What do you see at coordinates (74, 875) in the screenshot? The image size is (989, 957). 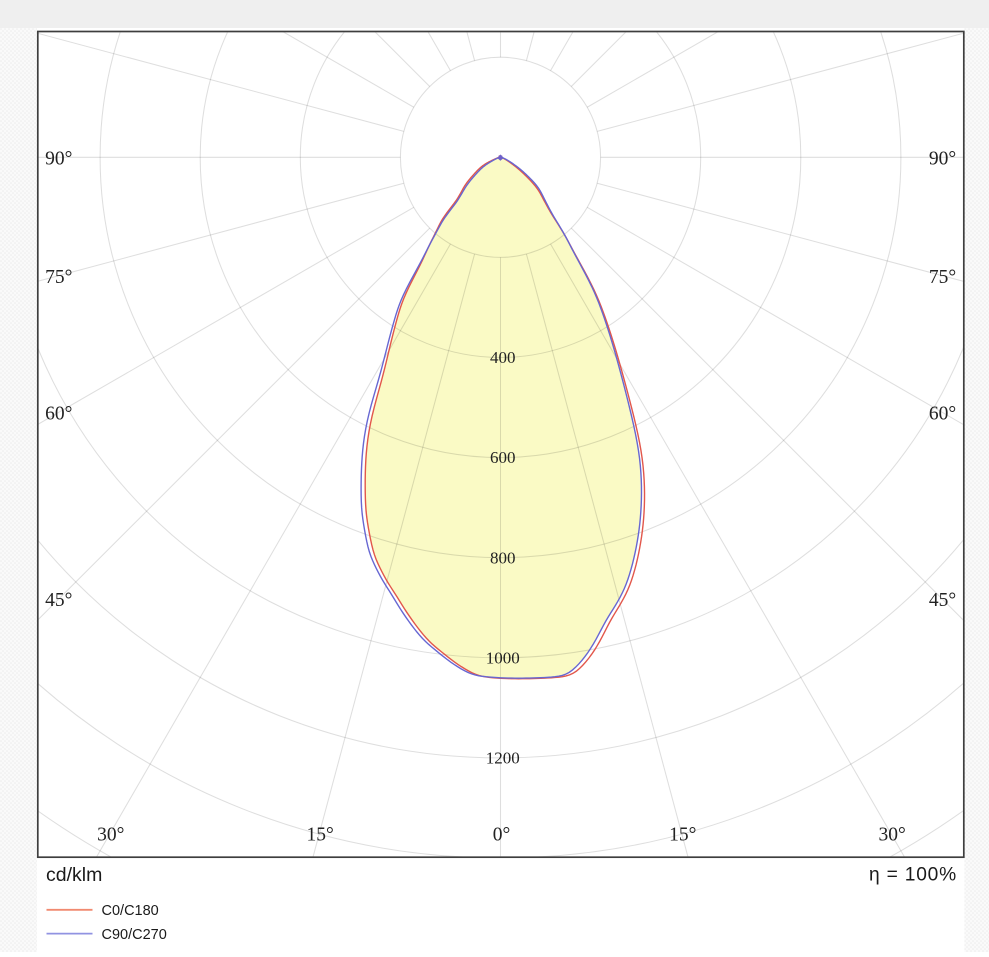 I see `svg-text: cd/klm` at bounding box center [74, 875].